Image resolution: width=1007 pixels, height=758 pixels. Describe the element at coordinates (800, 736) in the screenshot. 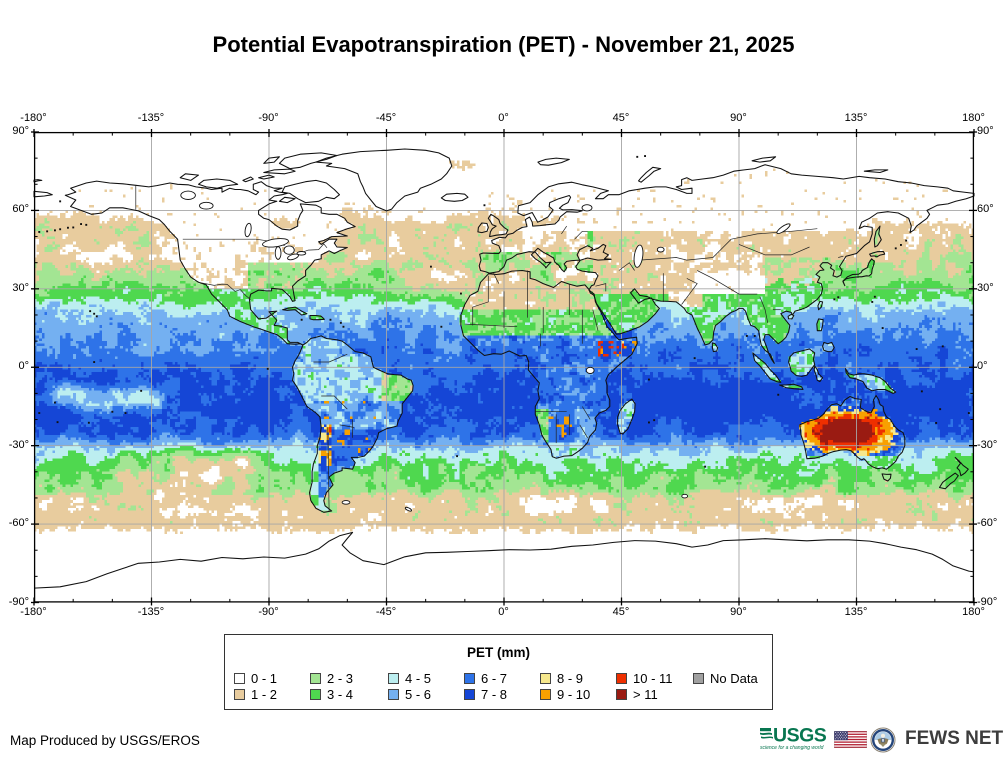

I see `svg-text: USGS` at that location.